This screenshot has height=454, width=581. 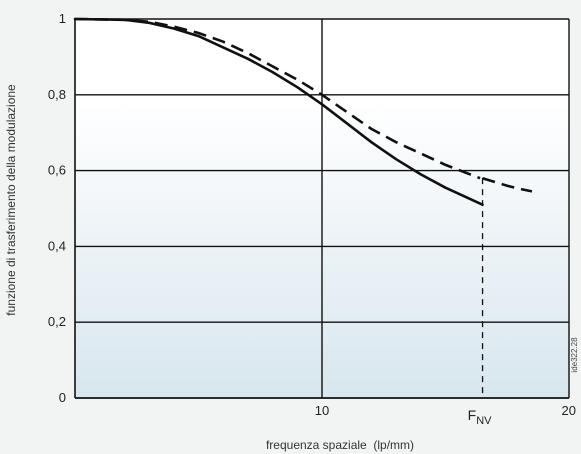 I want to click on y-tick-label: 0,6, so click(x=57, y=170).